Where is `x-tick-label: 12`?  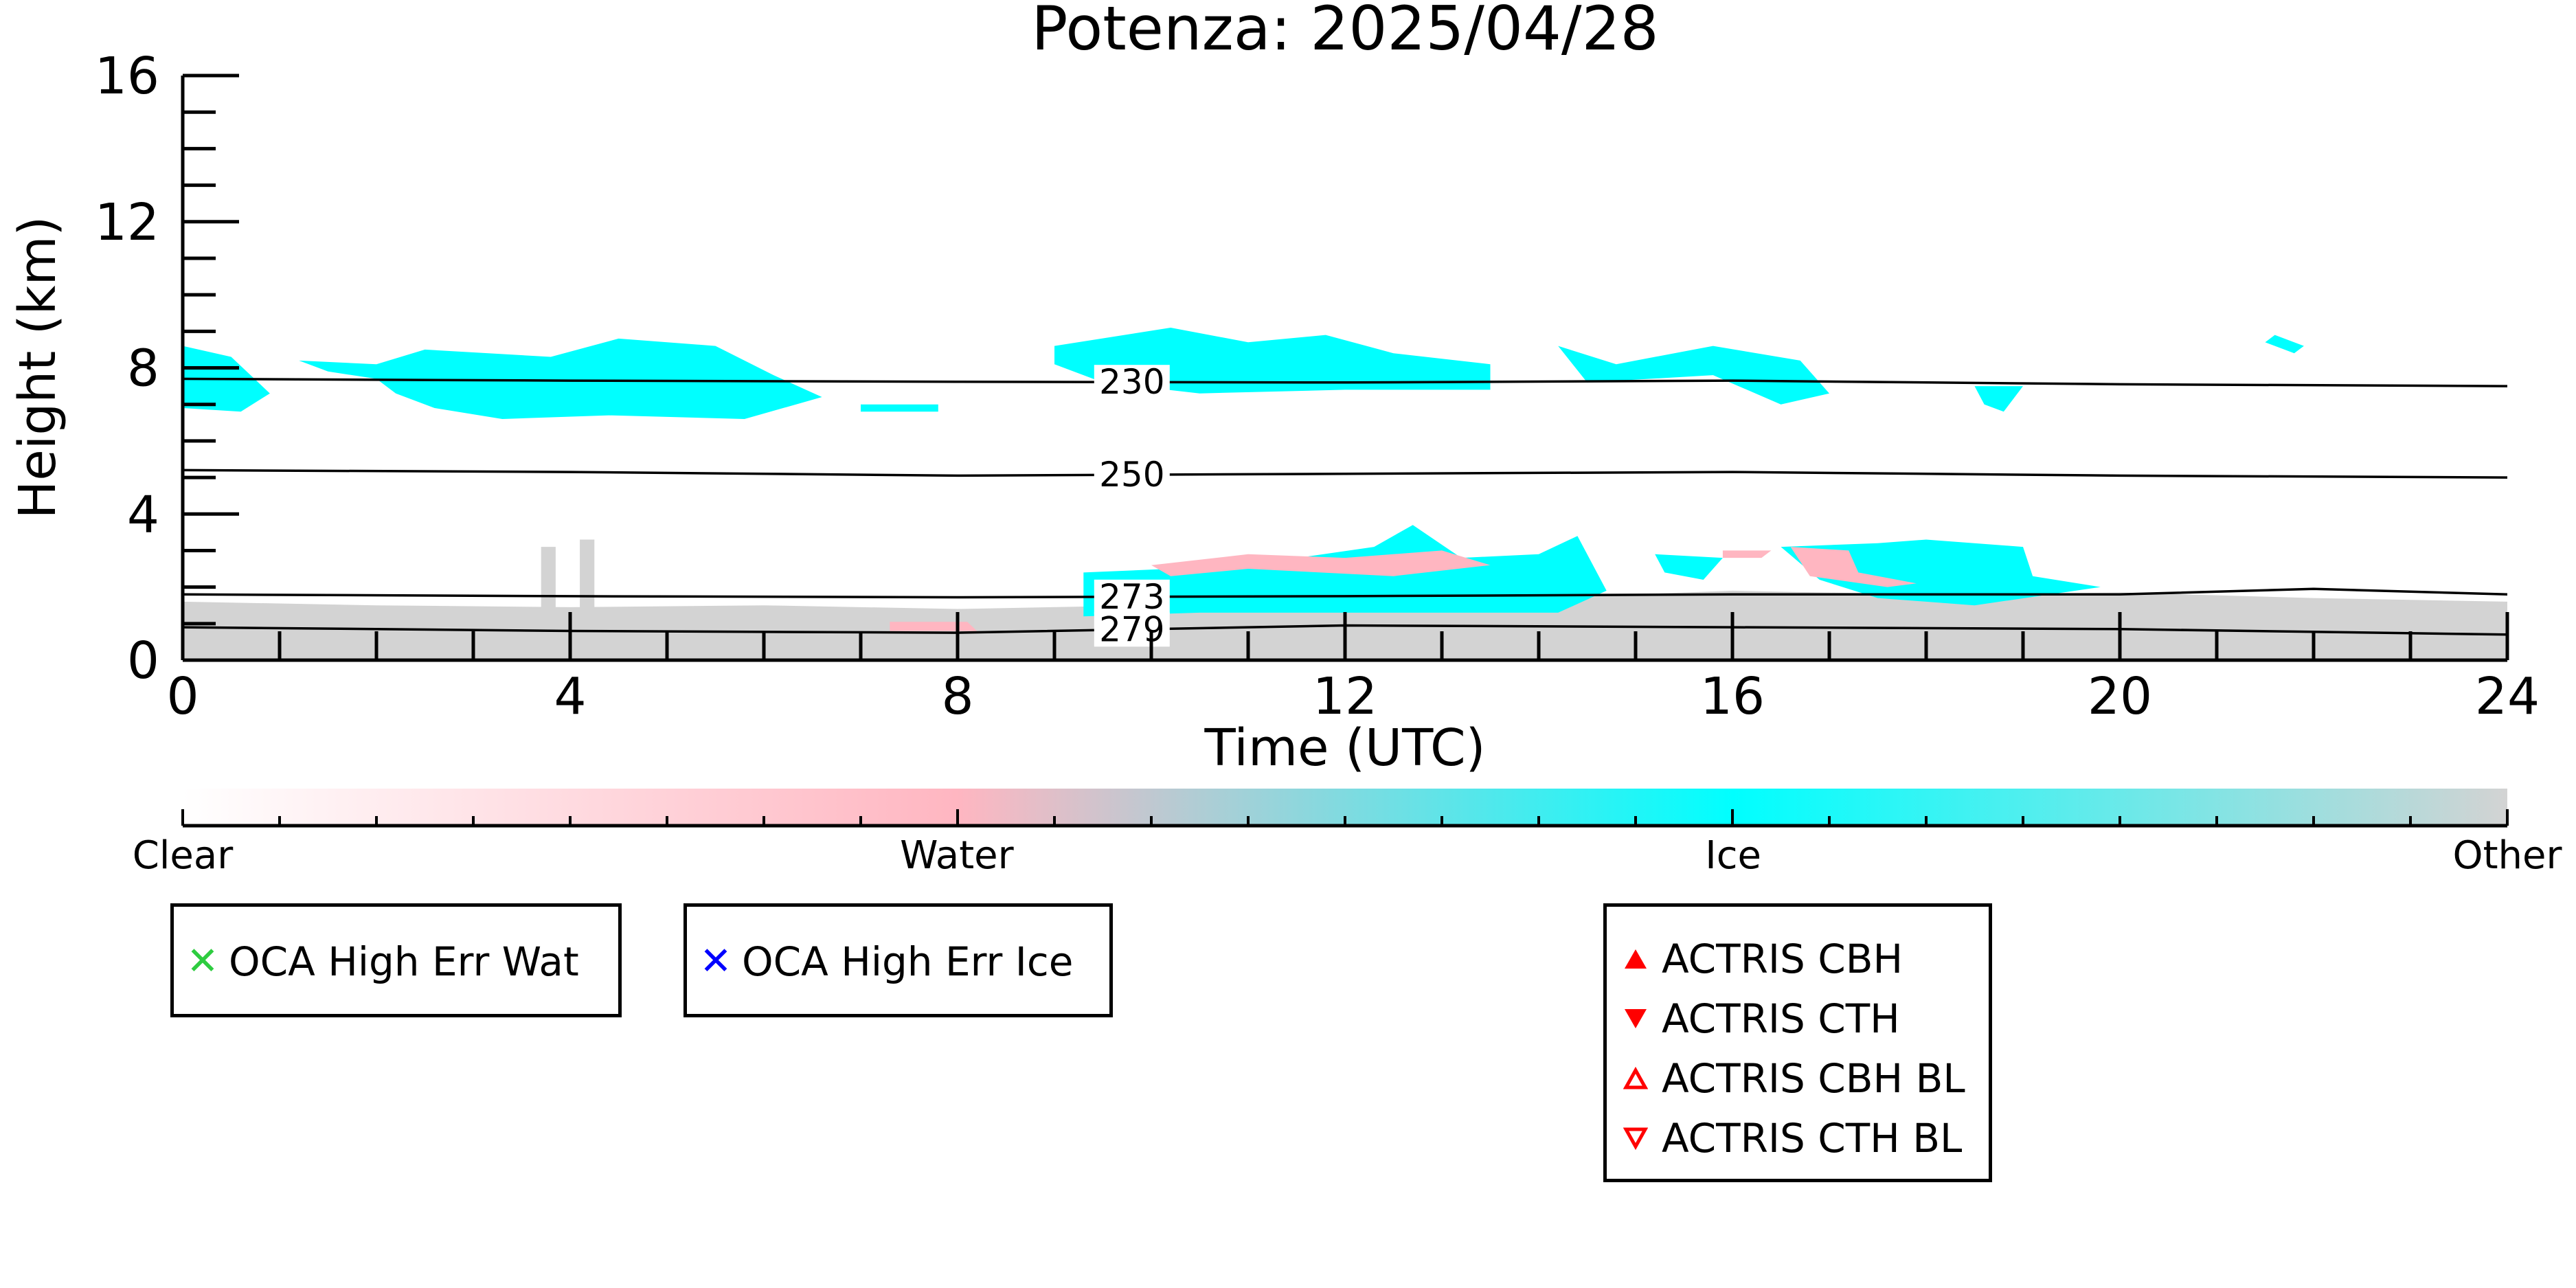 x-tick-label: 12 is located at coordinates (1345, 696).